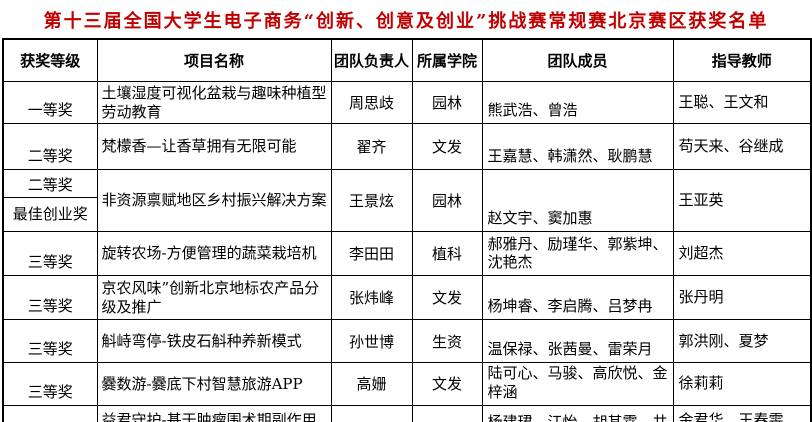 This screenshot has height=422, width=812. I want to click on award-cell: 二等奖, so click(50, 146).